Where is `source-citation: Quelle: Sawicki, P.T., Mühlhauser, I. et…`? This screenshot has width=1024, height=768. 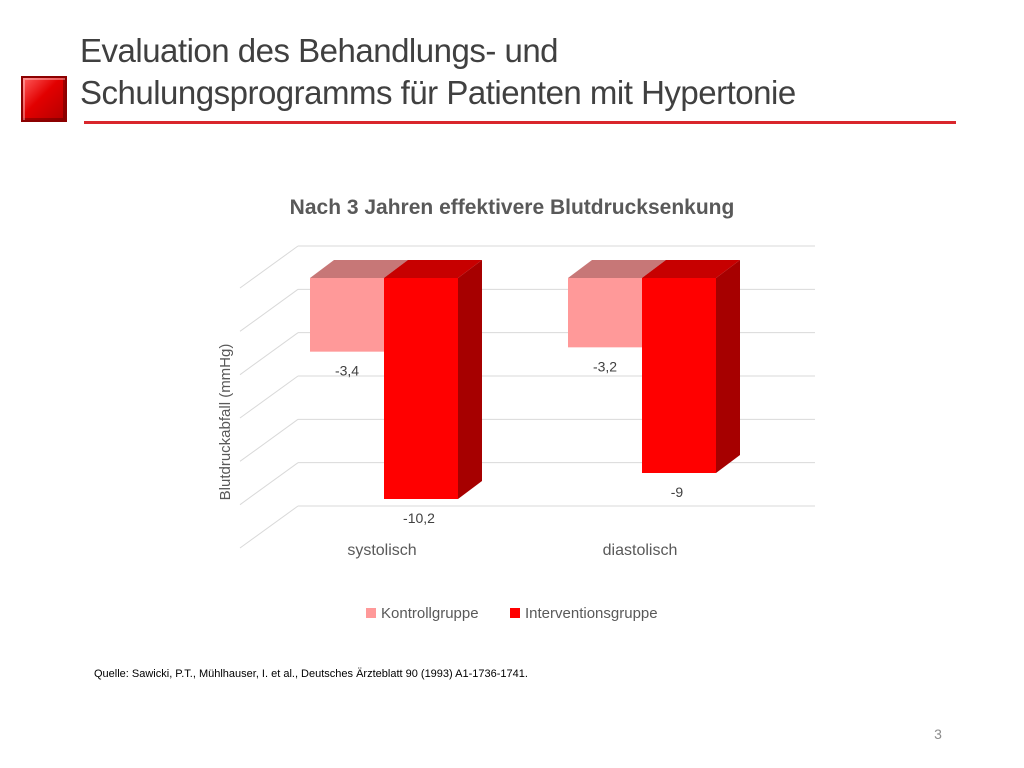
source-citation: Quelle: Sawicki, P.T., Mühlhauser, I. et… is located at coordinates (311, 674).